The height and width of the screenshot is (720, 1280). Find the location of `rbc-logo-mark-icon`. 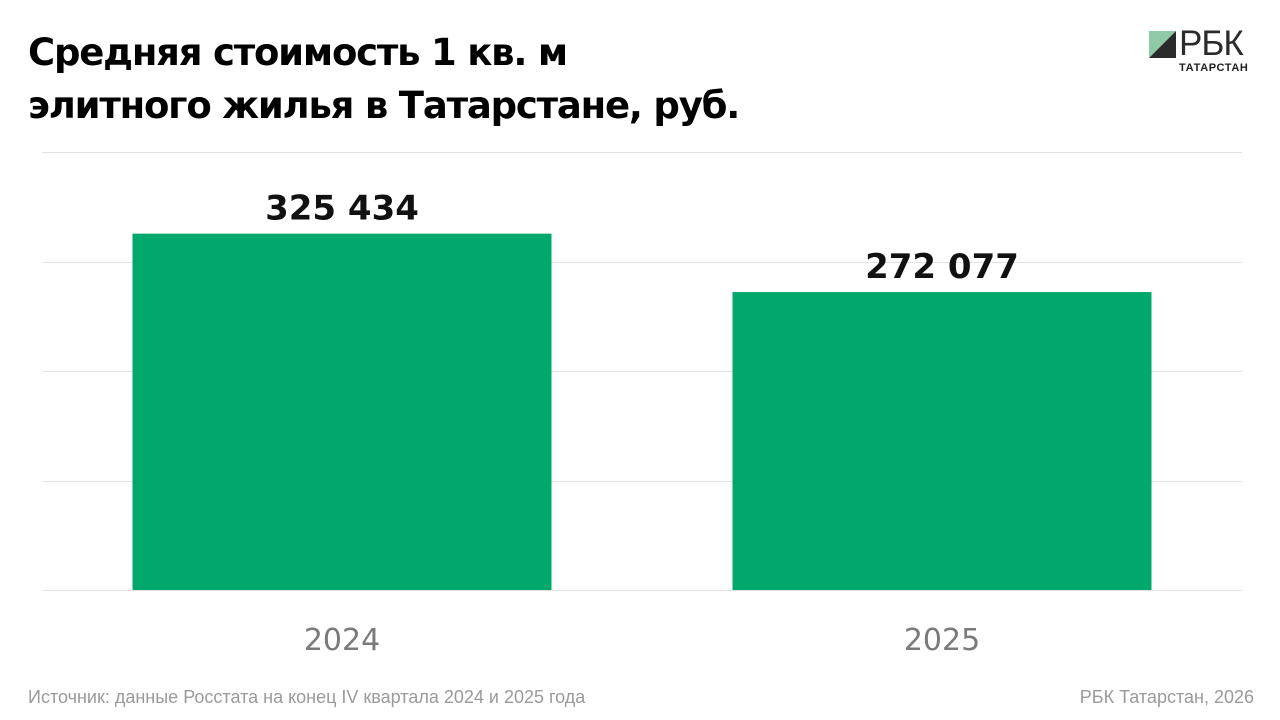

rbc-logo-mark-icon is located at coordinates (1162, 44).